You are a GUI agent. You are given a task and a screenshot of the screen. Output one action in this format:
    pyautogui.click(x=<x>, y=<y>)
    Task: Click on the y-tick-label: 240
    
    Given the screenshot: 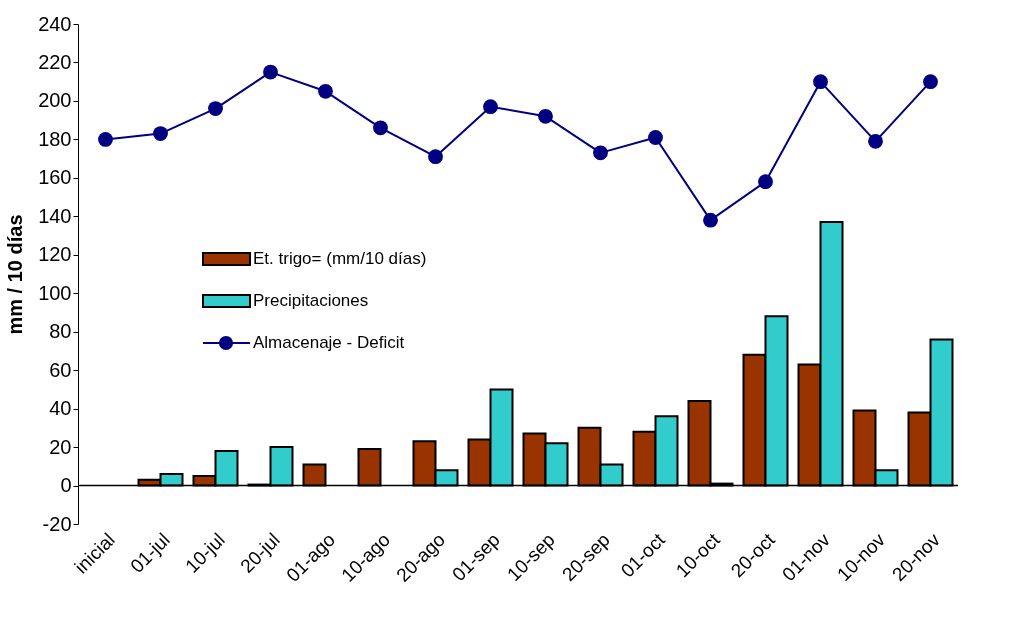 What is the action you would take?
    pyautogui.click(x=55, y=23)
    